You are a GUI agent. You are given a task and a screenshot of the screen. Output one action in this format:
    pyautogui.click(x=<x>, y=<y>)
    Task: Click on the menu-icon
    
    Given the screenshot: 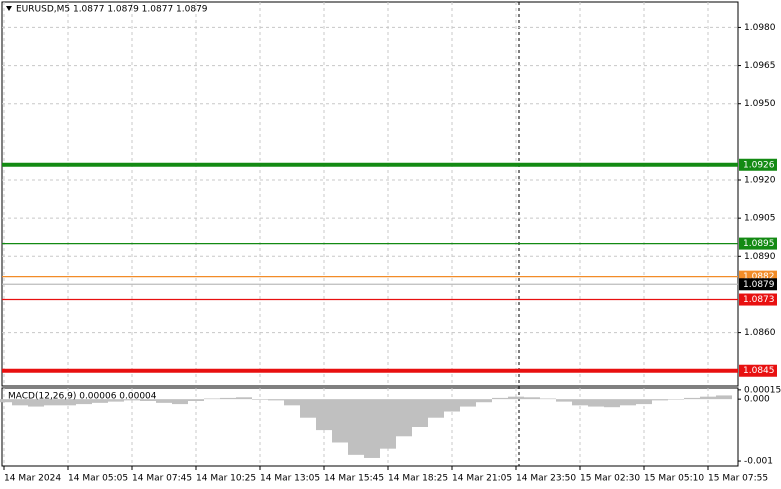 What is the action you would take?
    pyautogui.click(x=9, y=8)
    